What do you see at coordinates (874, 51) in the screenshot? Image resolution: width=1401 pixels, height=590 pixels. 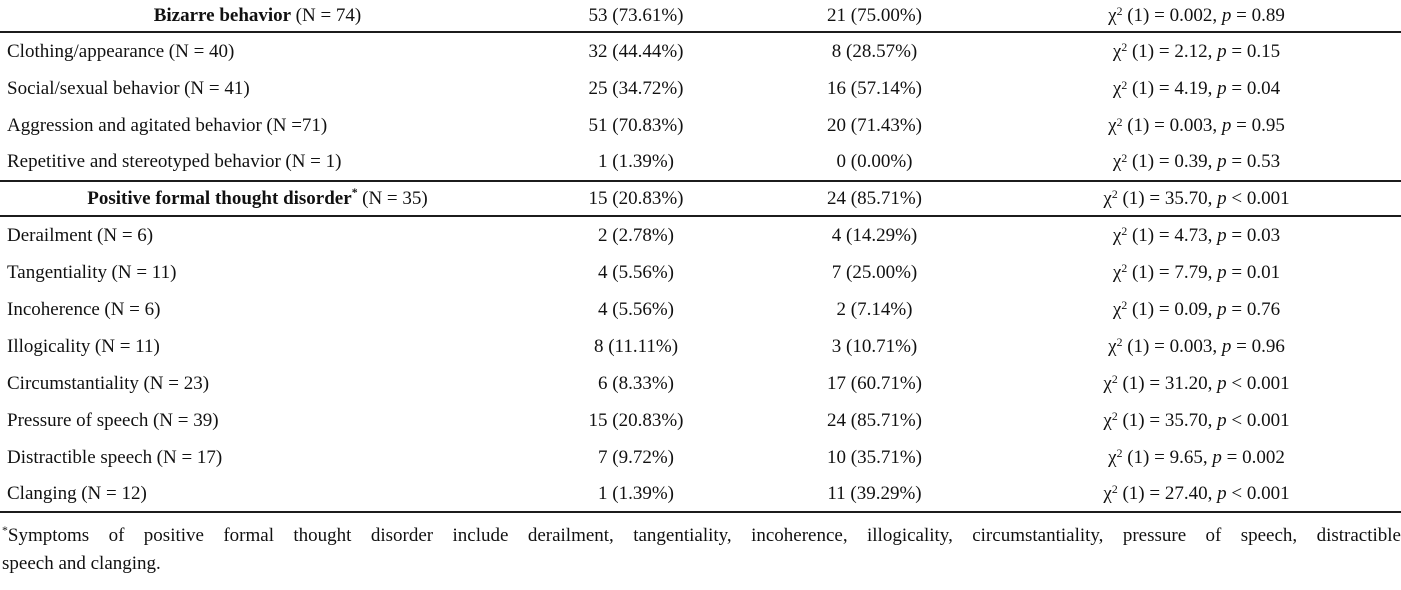 I see `group2-value-cell: 8 (28.57%)` at bounding box center [874, 51].